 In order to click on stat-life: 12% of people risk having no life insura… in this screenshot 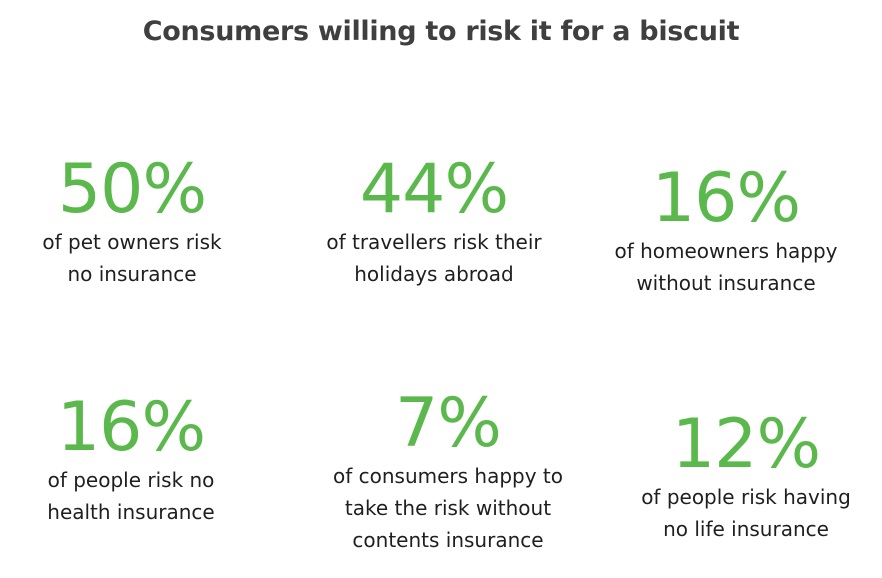, I will do `click(741, 478)`.